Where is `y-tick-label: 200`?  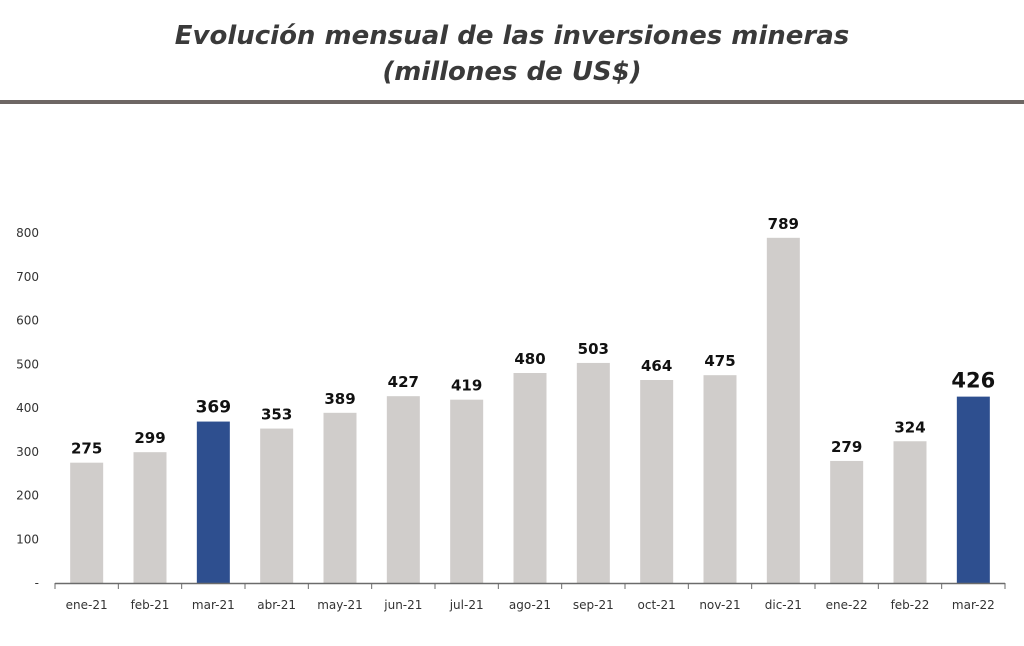
y-tick-label: 200 is located at coordinates (27, 496).